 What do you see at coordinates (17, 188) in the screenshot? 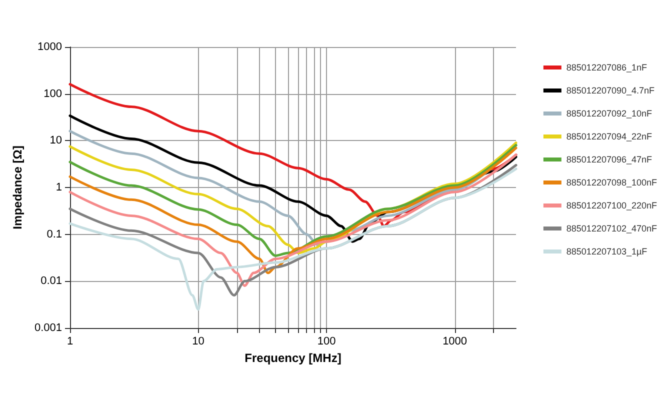
I see `y-axis-title: Impedance [Ω]` at bounding box center [17, 188].